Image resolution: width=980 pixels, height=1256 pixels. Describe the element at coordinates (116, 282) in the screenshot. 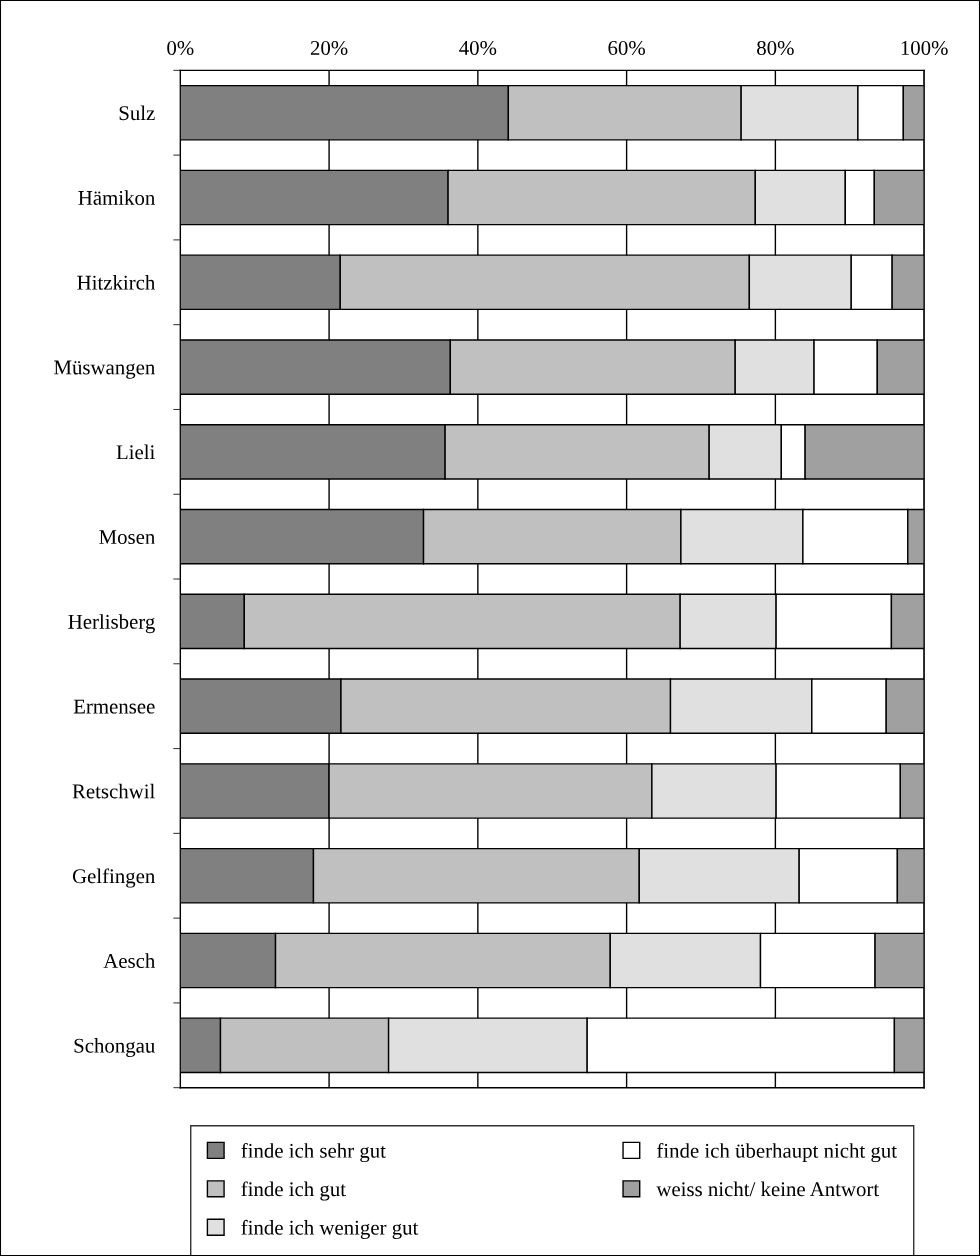

I see `y-tick-label: Hitzkirch` at that location.